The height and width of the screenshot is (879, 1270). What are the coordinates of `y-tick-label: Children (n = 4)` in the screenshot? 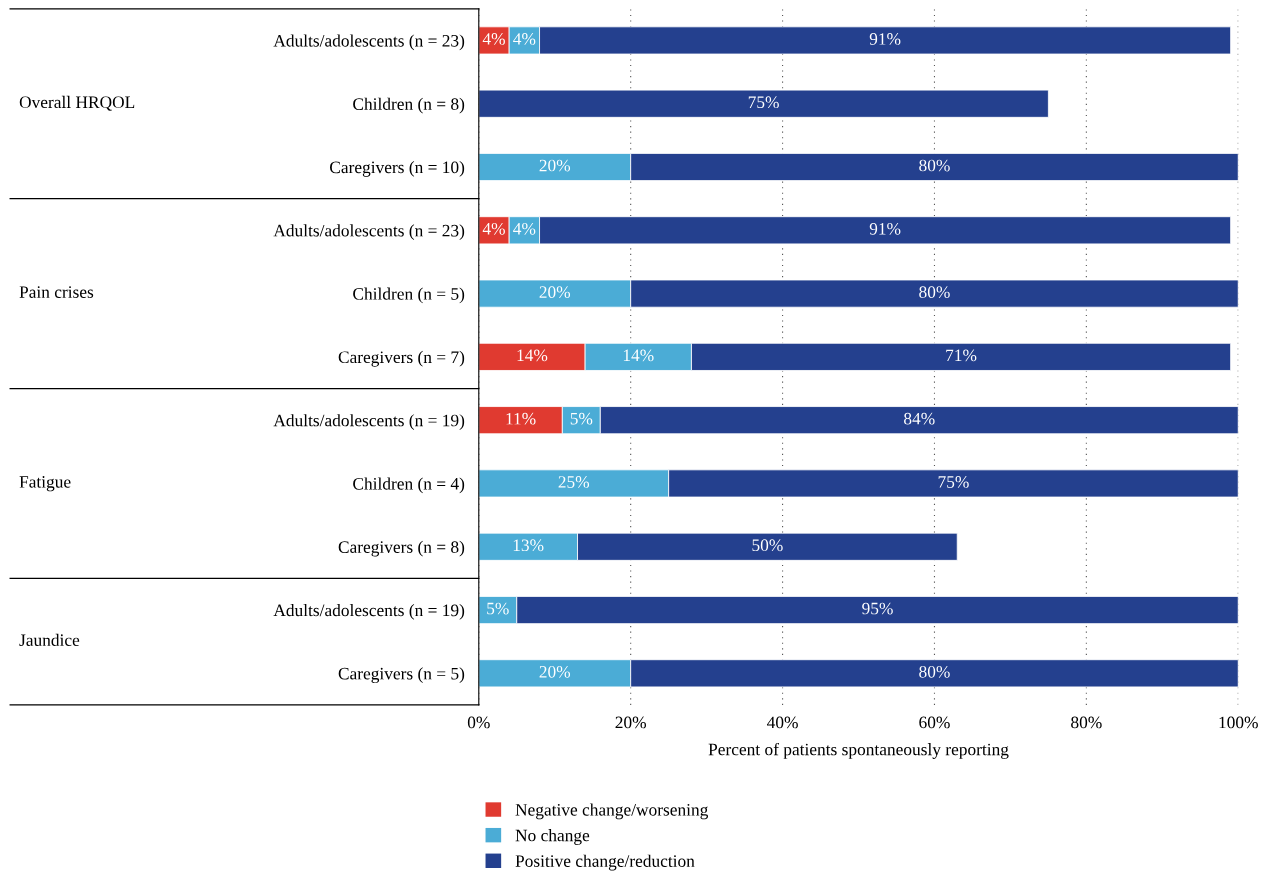 It's located at (409, 485).